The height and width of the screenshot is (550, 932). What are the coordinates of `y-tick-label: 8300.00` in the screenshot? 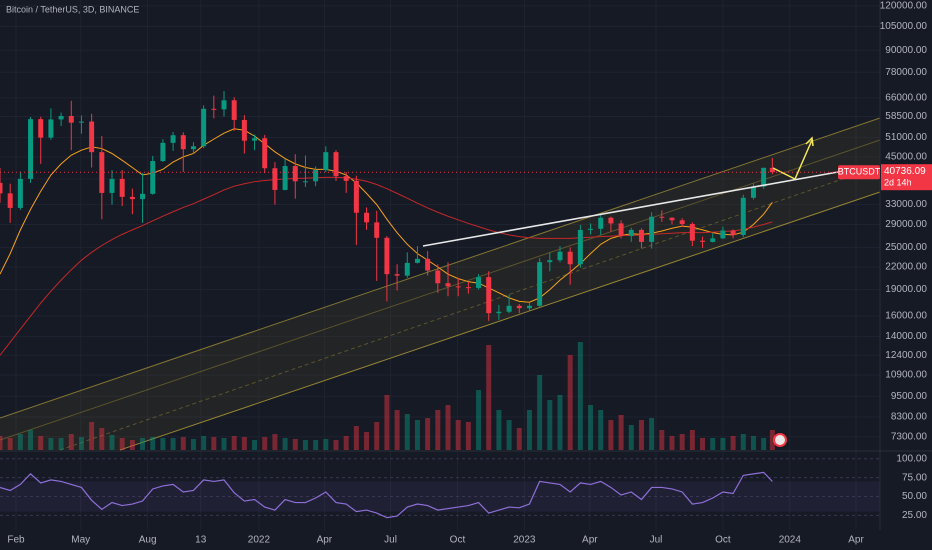 It's located at (909, 417).